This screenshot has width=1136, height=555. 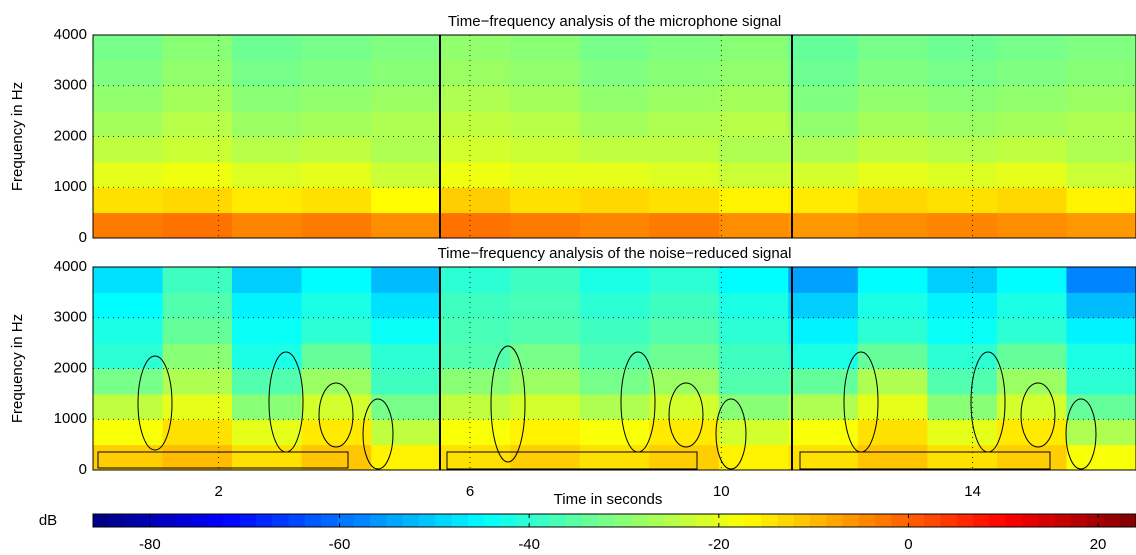 I want to click on colorbar-tick-label: -60, so click(x=340, y=544).